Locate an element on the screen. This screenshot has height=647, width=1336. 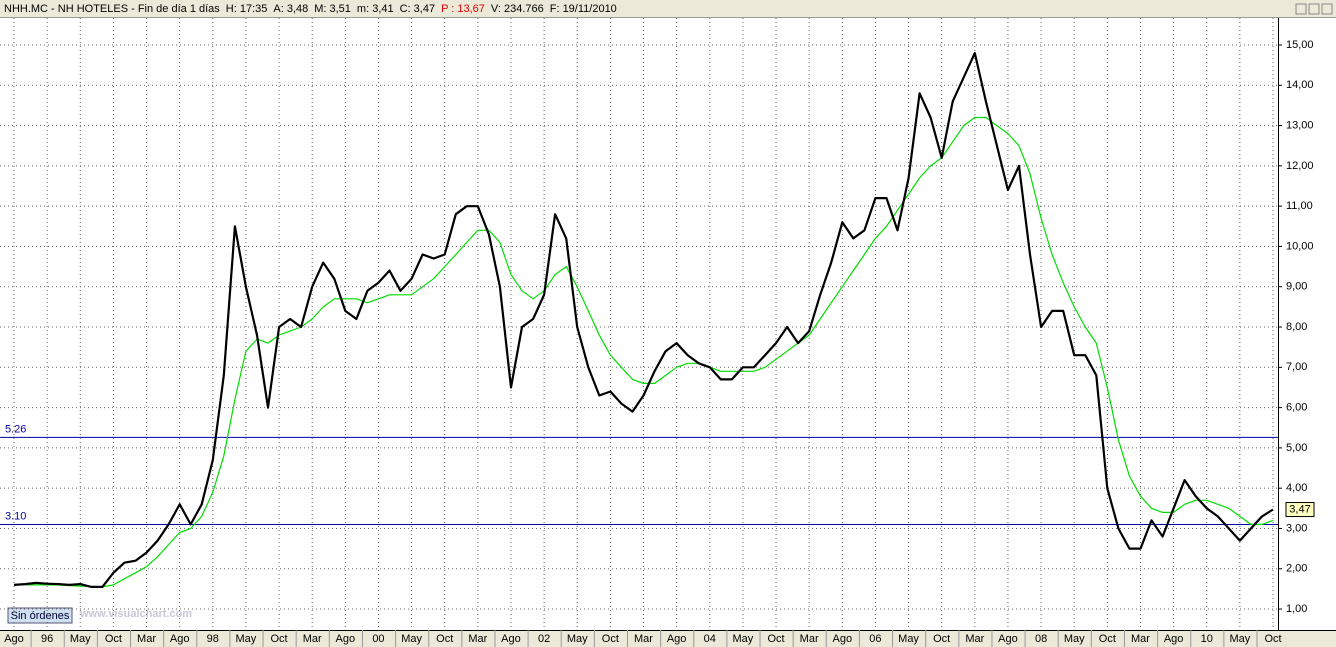
y-axis-area is located at coordinates (1307, 324).